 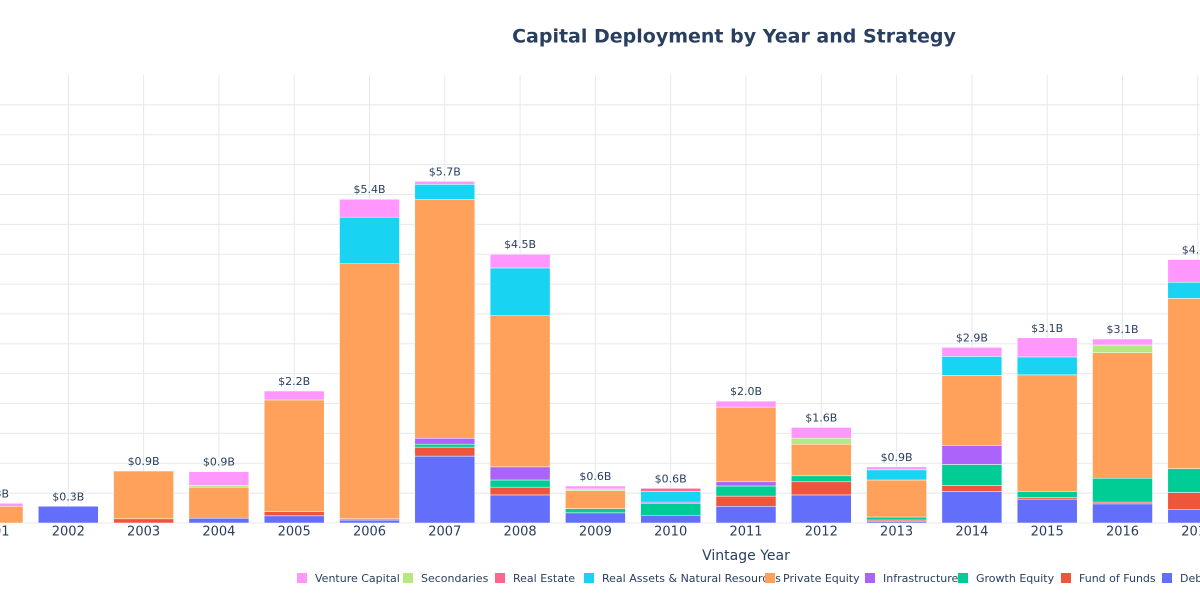 I want to click on x-tick-label: 2014, so click(x=971, y=532).